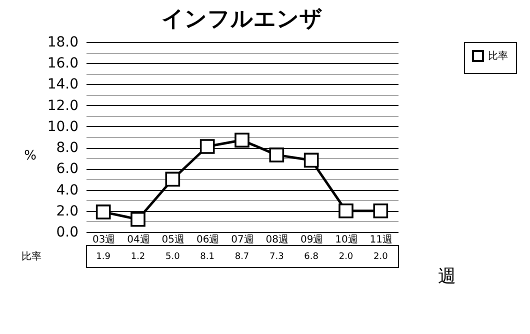  I want to click on data-label: 5.0, so click(173, 257).